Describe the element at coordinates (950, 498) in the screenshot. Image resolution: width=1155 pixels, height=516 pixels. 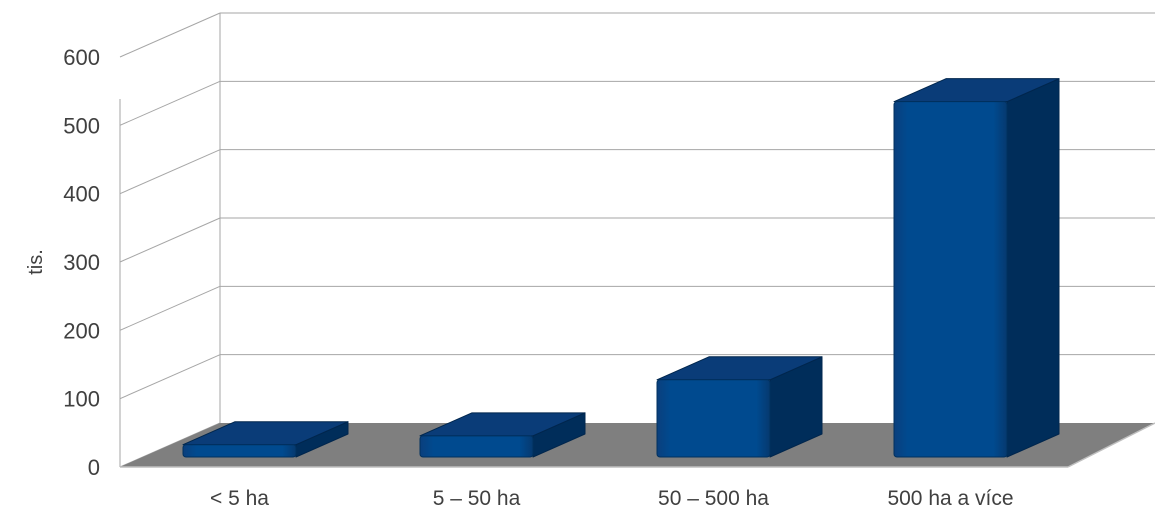
I see `x-tick-label: 500 ha a více` at that location.